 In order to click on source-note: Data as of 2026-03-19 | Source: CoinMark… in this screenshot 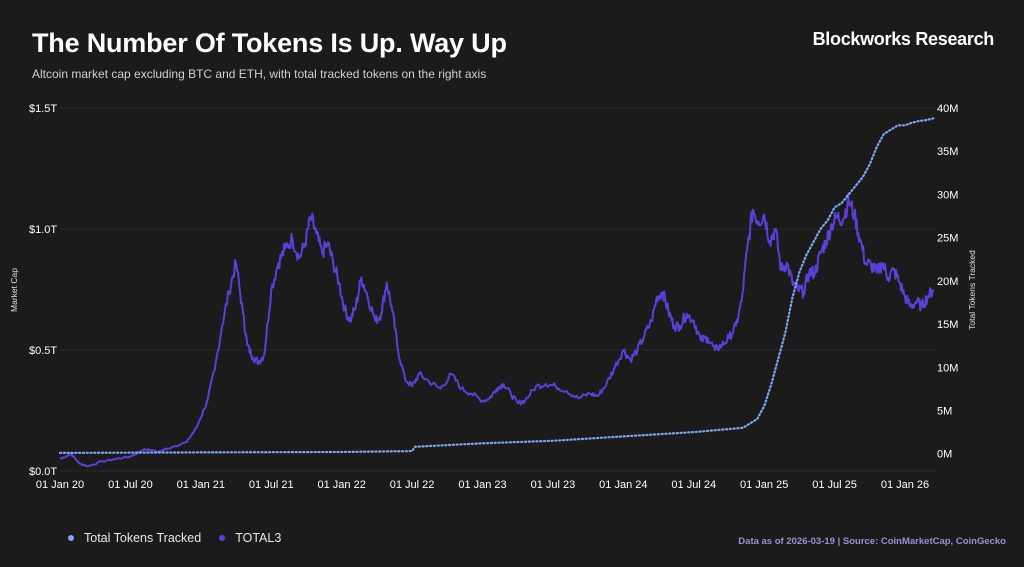, I will do `click(872, 541)`.